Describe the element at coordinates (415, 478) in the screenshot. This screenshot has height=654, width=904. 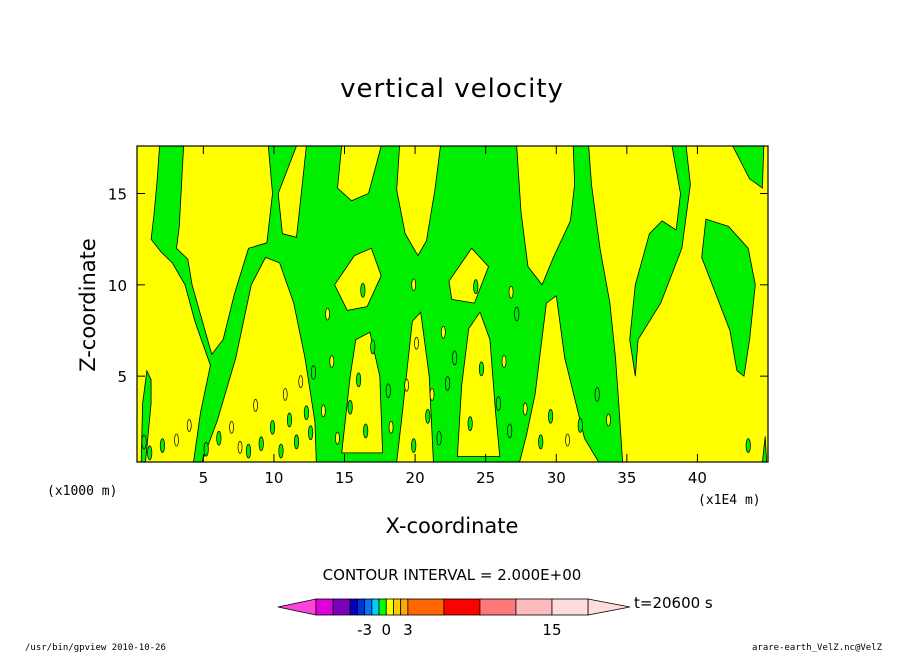
I see `x-tick-label-3: 20` at that location.